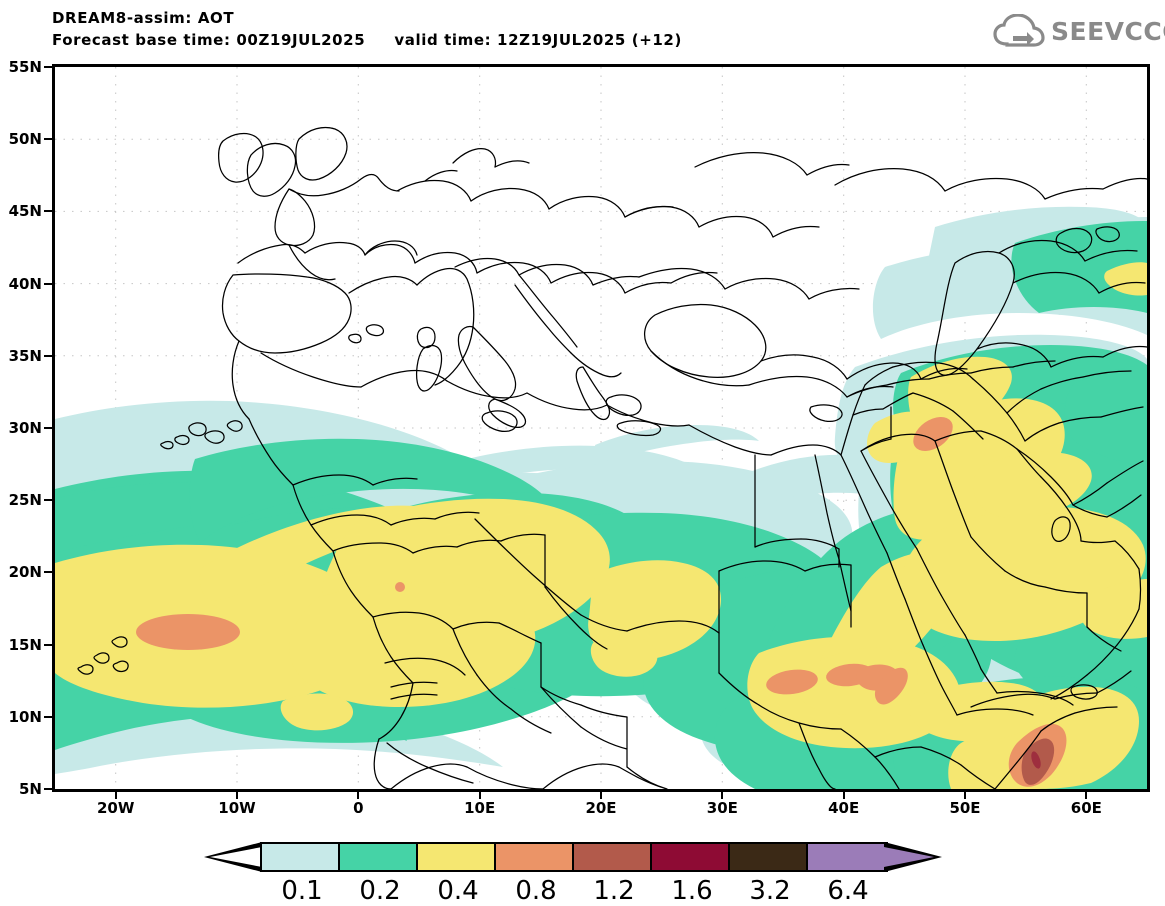 The image size is (1165, 906). What do you see at coordinates (25, 500) in the screenshot?
I see `y-tick-label: 25N` at bounding box center [25, 500].